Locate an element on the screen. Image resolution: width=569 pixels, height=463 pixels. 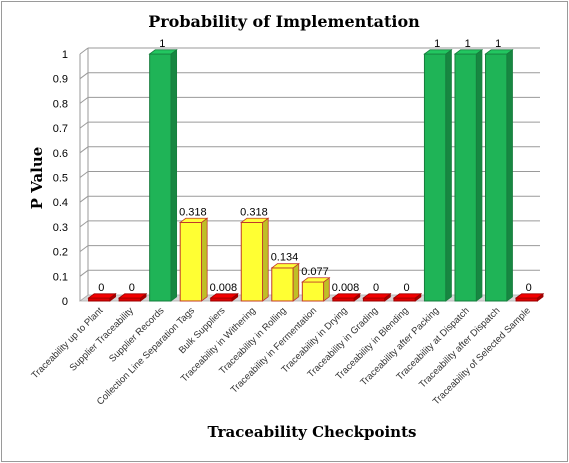
chart-title: Probability of Implementation is located at coordinates (284, 21).